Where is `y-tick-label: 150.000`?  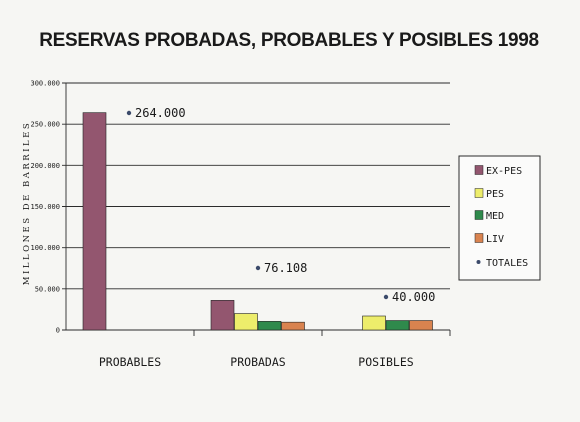
y-tick-label: 150.000 is located at coordinates (45, 207).